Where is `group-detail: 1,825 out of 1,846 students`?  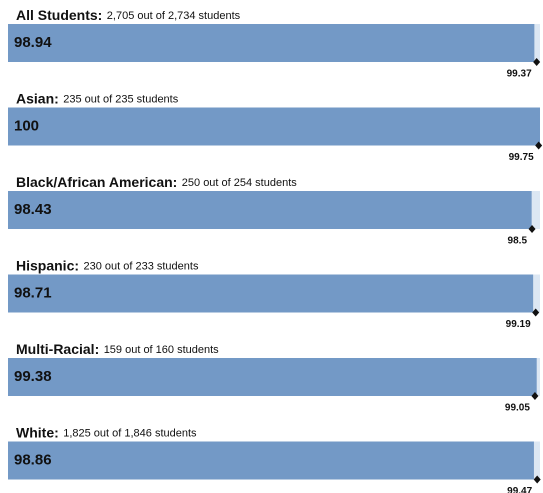
group-detail: 1,825 out of 1,846 students is located at coordinates (130, 433).